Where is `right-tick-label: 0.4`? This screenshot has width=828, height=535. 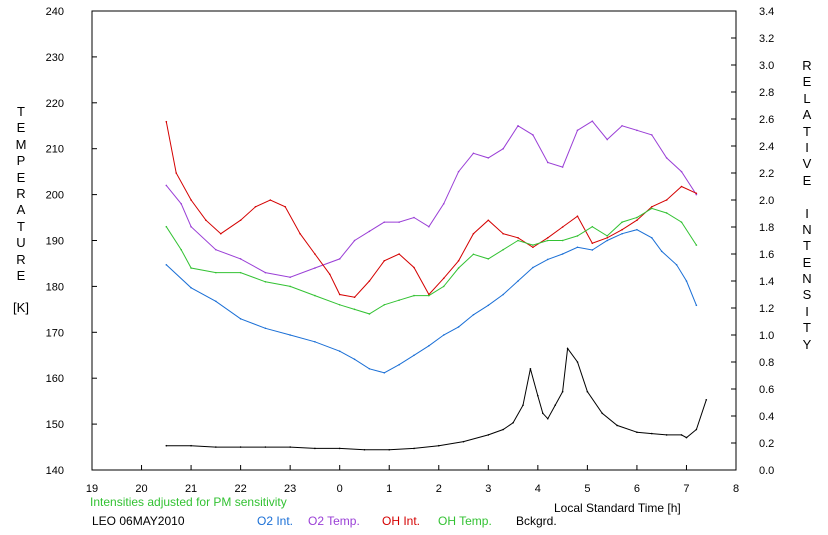 right-tick-label: 0.4 is located at coordinates (766, 417).